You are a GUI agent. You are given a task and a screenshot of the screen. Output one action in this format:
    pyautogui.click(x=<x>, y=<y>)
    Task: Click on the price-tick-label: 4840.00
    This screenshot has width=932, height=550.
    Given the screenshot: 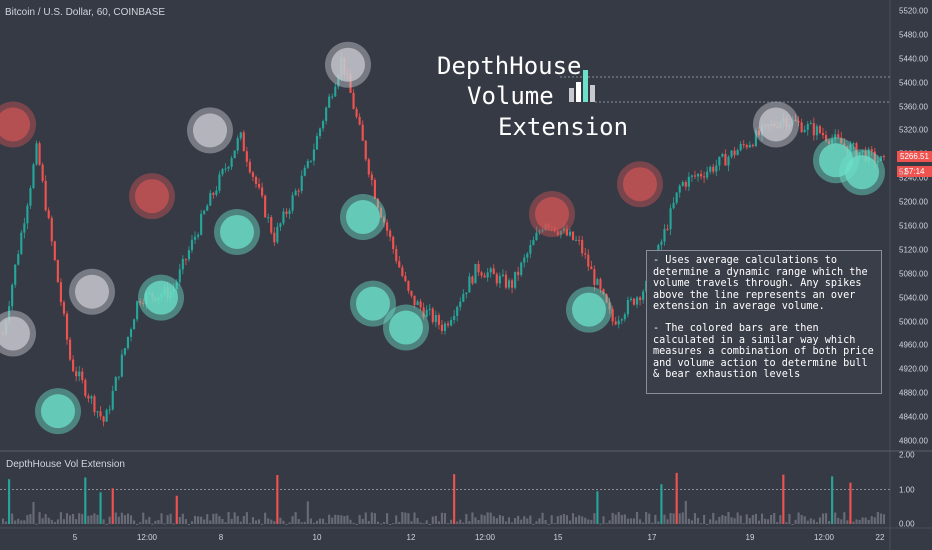 What is the action you would take?
    pyautogui.click(x=913, y=417)
    